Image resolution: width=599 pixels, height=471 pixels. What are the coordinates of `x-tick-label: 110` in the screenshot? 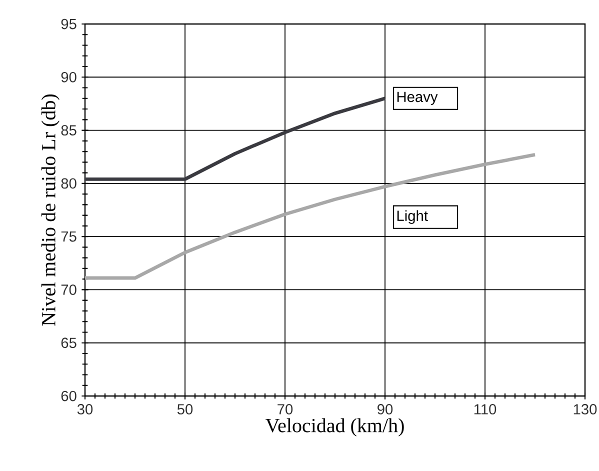 It's located at (485, 409).